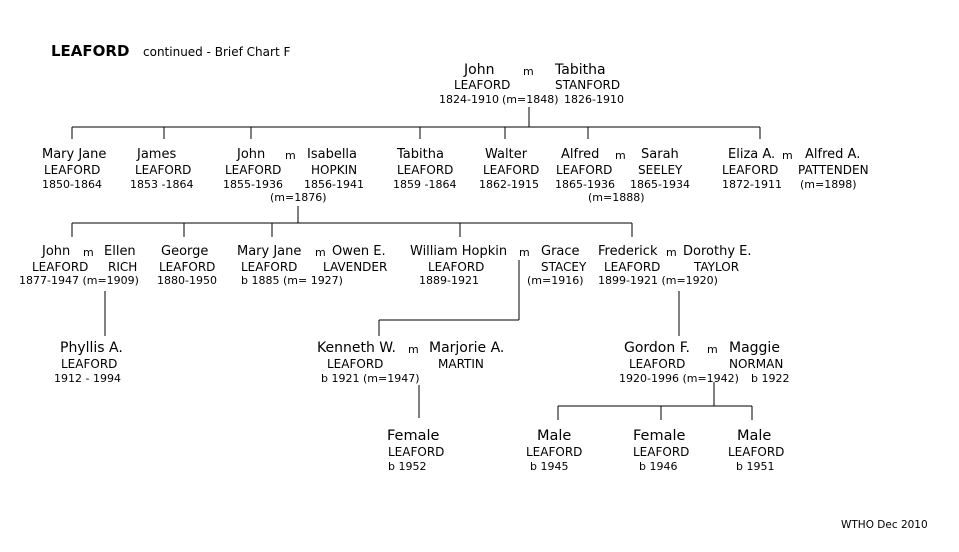 This screenshot has width=959, height=552. I want to click on gen4-phyllis-surname: LEAFORD, so click(89, 364).